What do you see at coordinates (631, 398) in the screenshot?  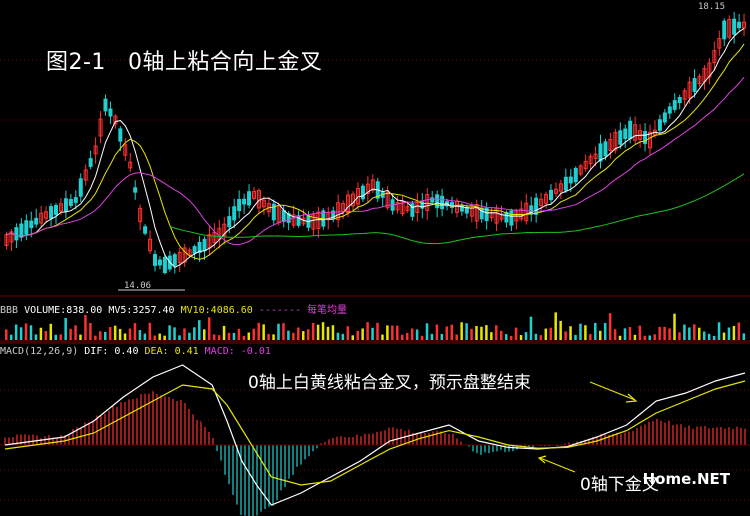 I see `annotation-arrowhead-top` at bounding box center [631, 398].